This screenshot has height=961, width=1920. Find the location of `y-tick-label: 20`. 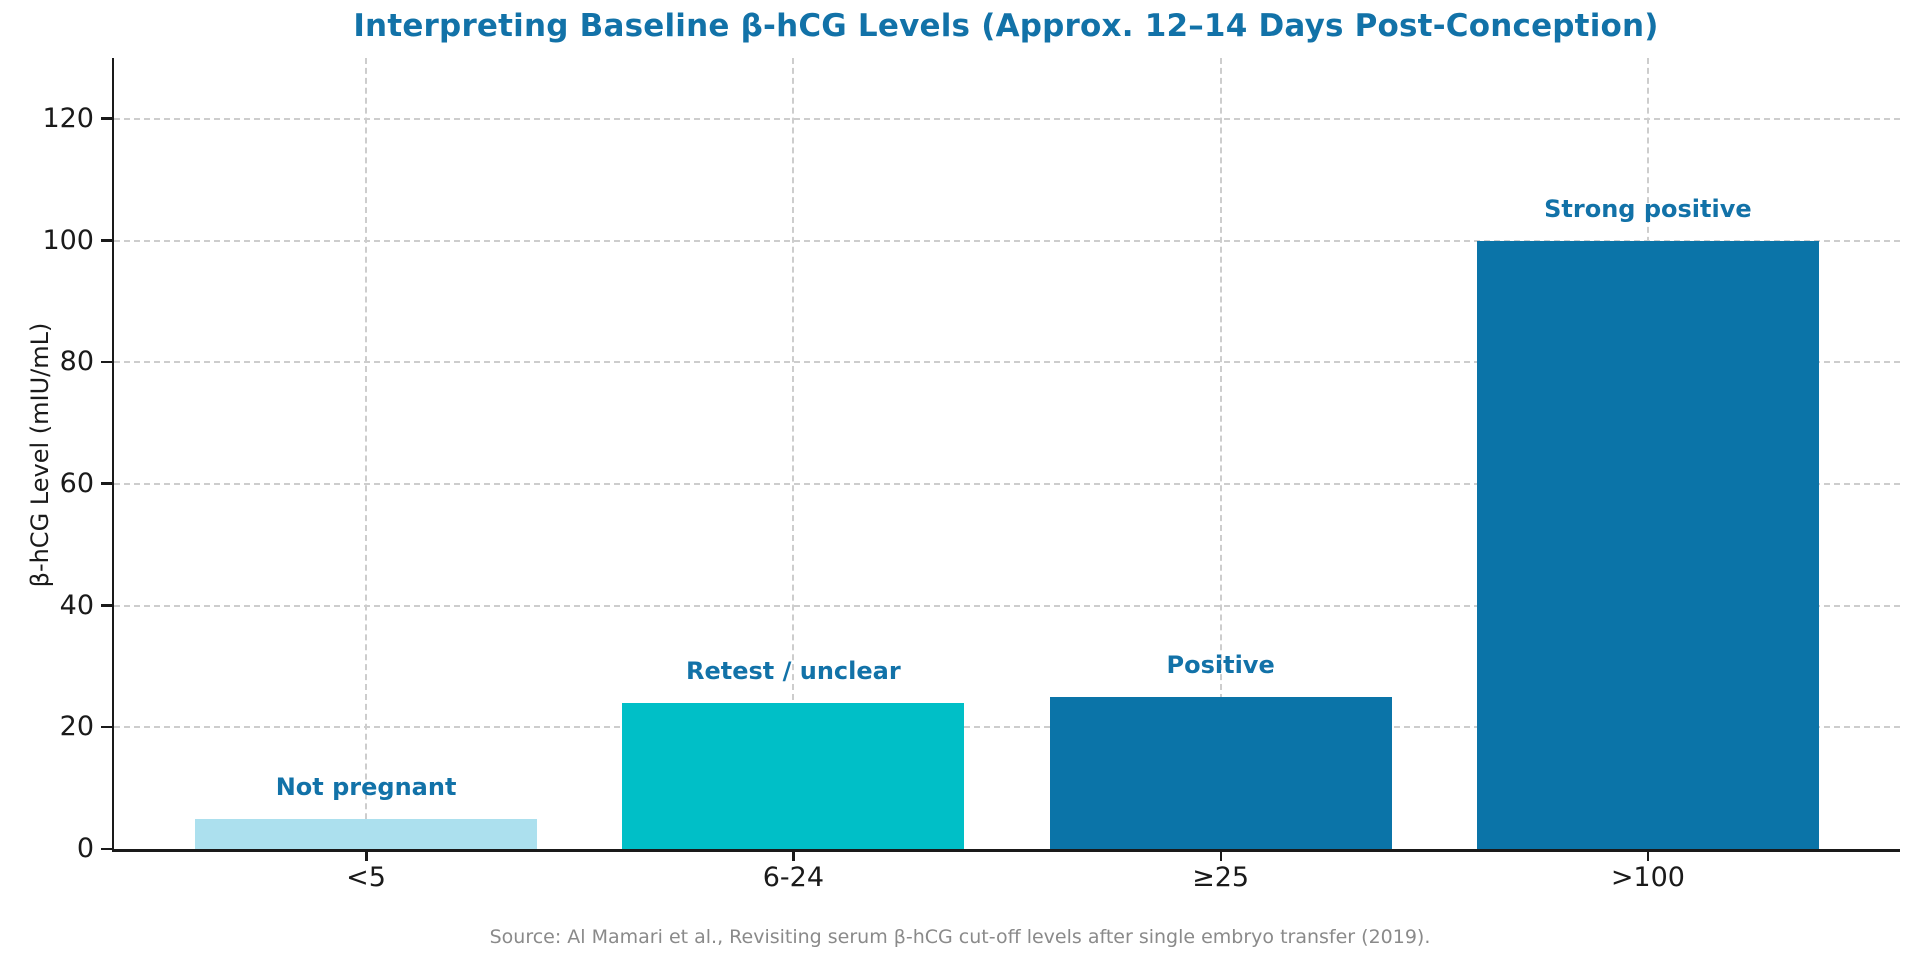

y-tick-label: 20 is located at coordinates (76, 727).